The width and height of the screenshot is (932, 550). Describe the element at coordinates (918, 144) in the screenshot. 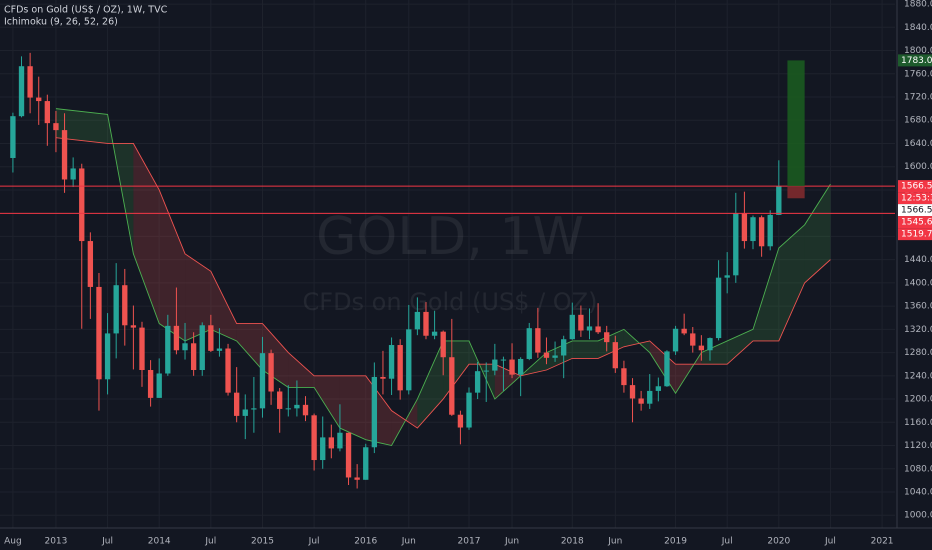

I see `y-tick-label: 1640.00` at that location.